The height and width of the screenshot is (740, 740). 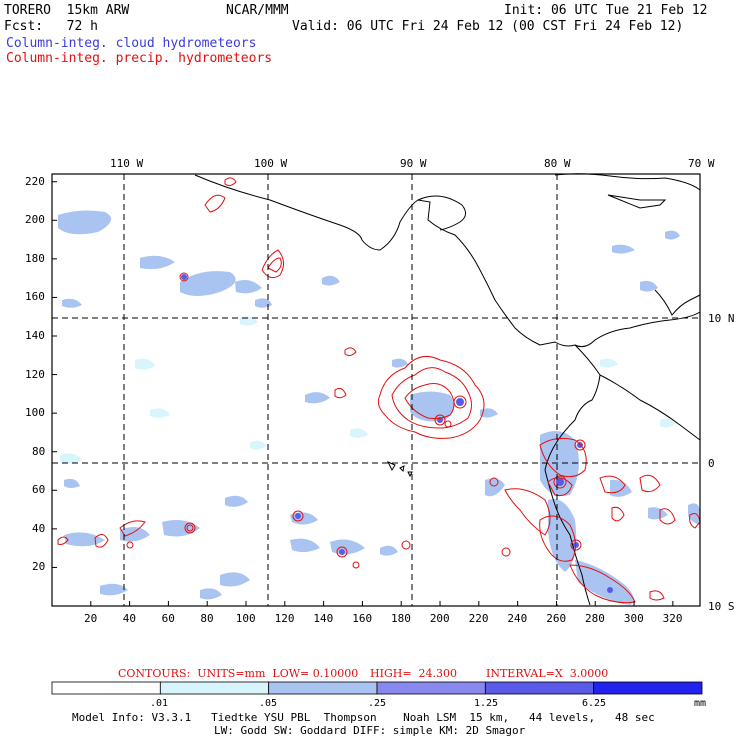 I want to click on x-tick-label: 180, so click(x=401, y=618).